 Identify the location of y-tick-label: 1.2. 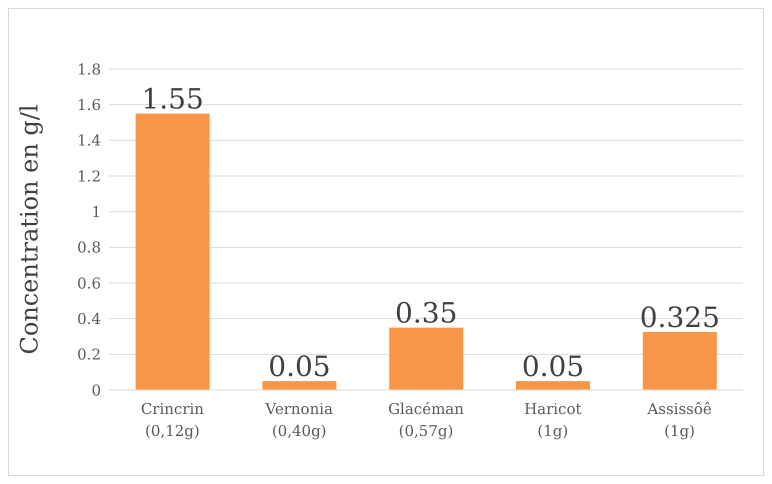
(89, 176).